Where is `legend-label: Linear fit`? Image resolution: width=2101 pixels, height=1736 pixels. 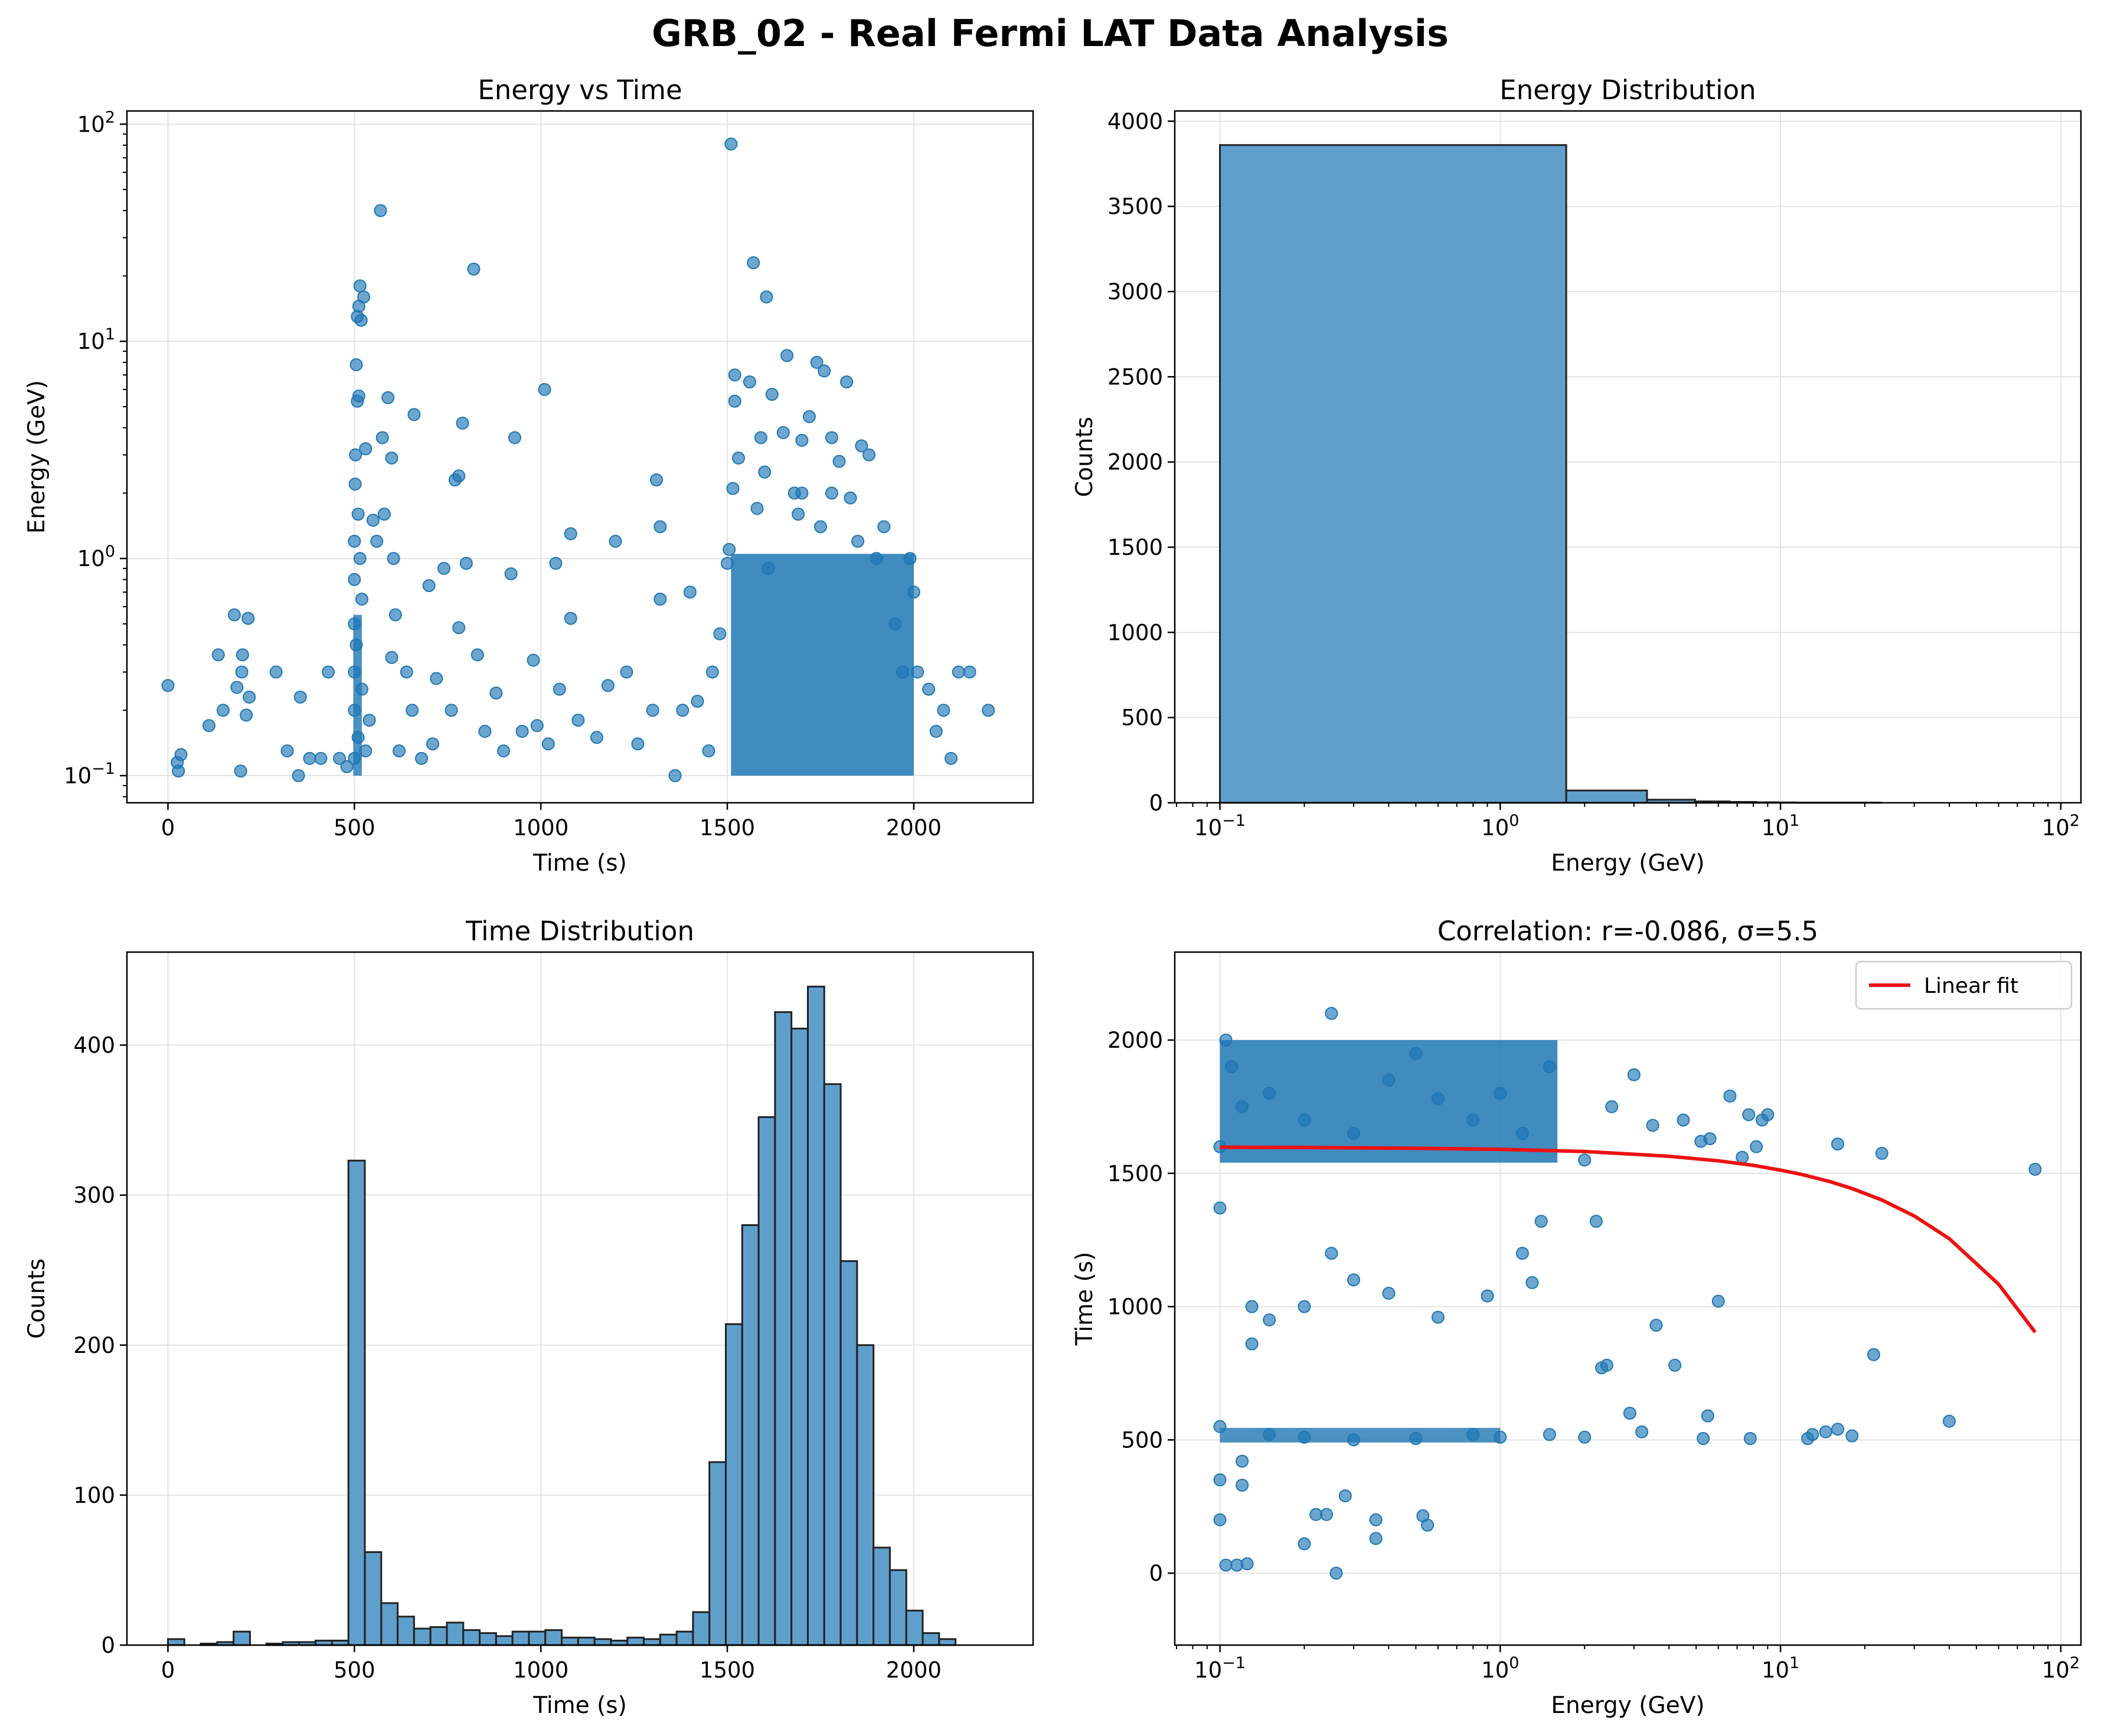 legend-label: Linear fit is located at coordinates (1971, 986).